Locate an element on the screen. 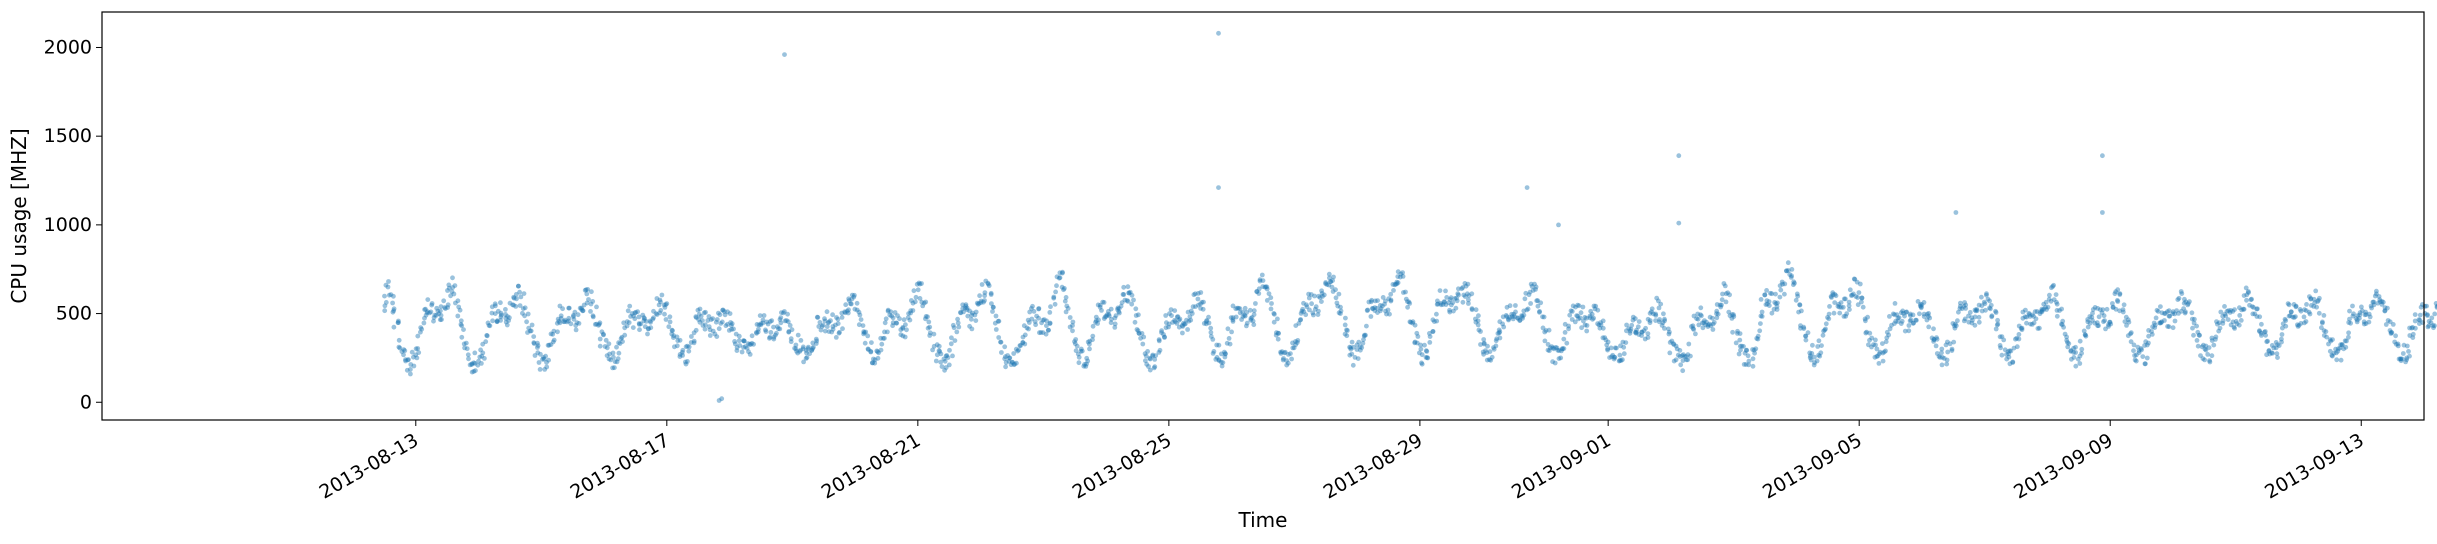 Image resolution: width=2437 pixels, height=544 pixels. x-tick-label: 2013-08-13 is located at coordinates (369, 466).